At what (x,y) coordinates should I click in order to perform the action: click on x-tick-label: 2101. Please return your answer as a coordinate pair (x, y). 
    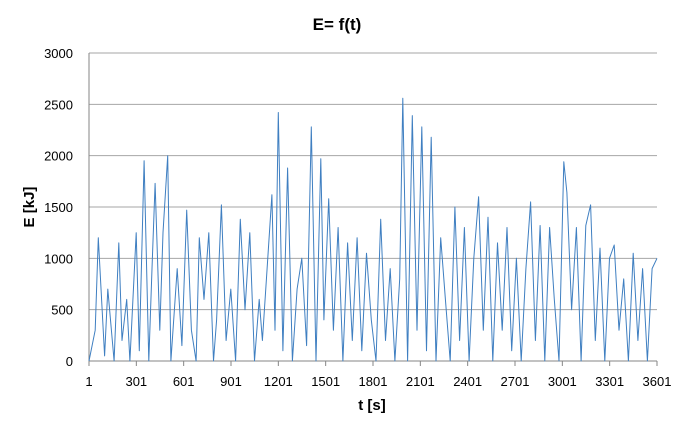
    Looking at the image, I should click on (420, 381).